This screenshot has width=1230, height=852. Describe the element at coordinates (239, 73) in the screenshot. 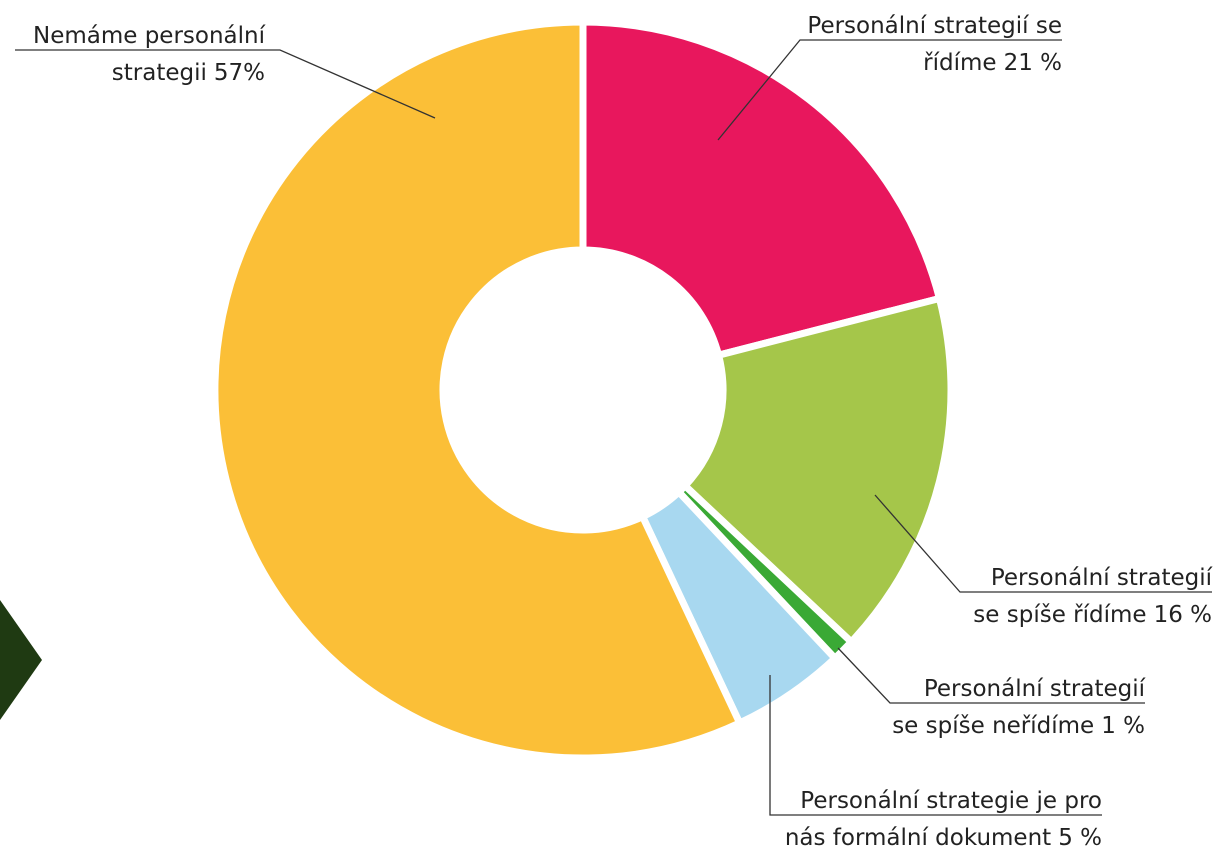

I see `value-label: 57%` at that location.